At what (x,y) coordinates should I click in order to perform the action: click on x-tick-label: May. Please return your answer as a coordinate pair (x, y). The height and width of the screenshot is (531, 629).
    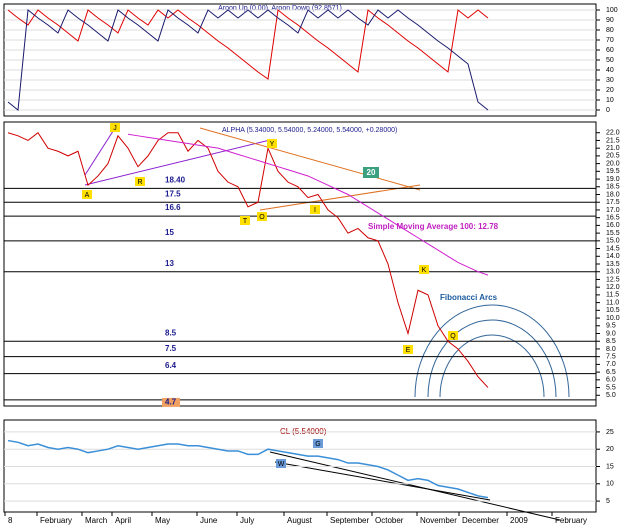
    Looking at the image, I should click on (162, 520).